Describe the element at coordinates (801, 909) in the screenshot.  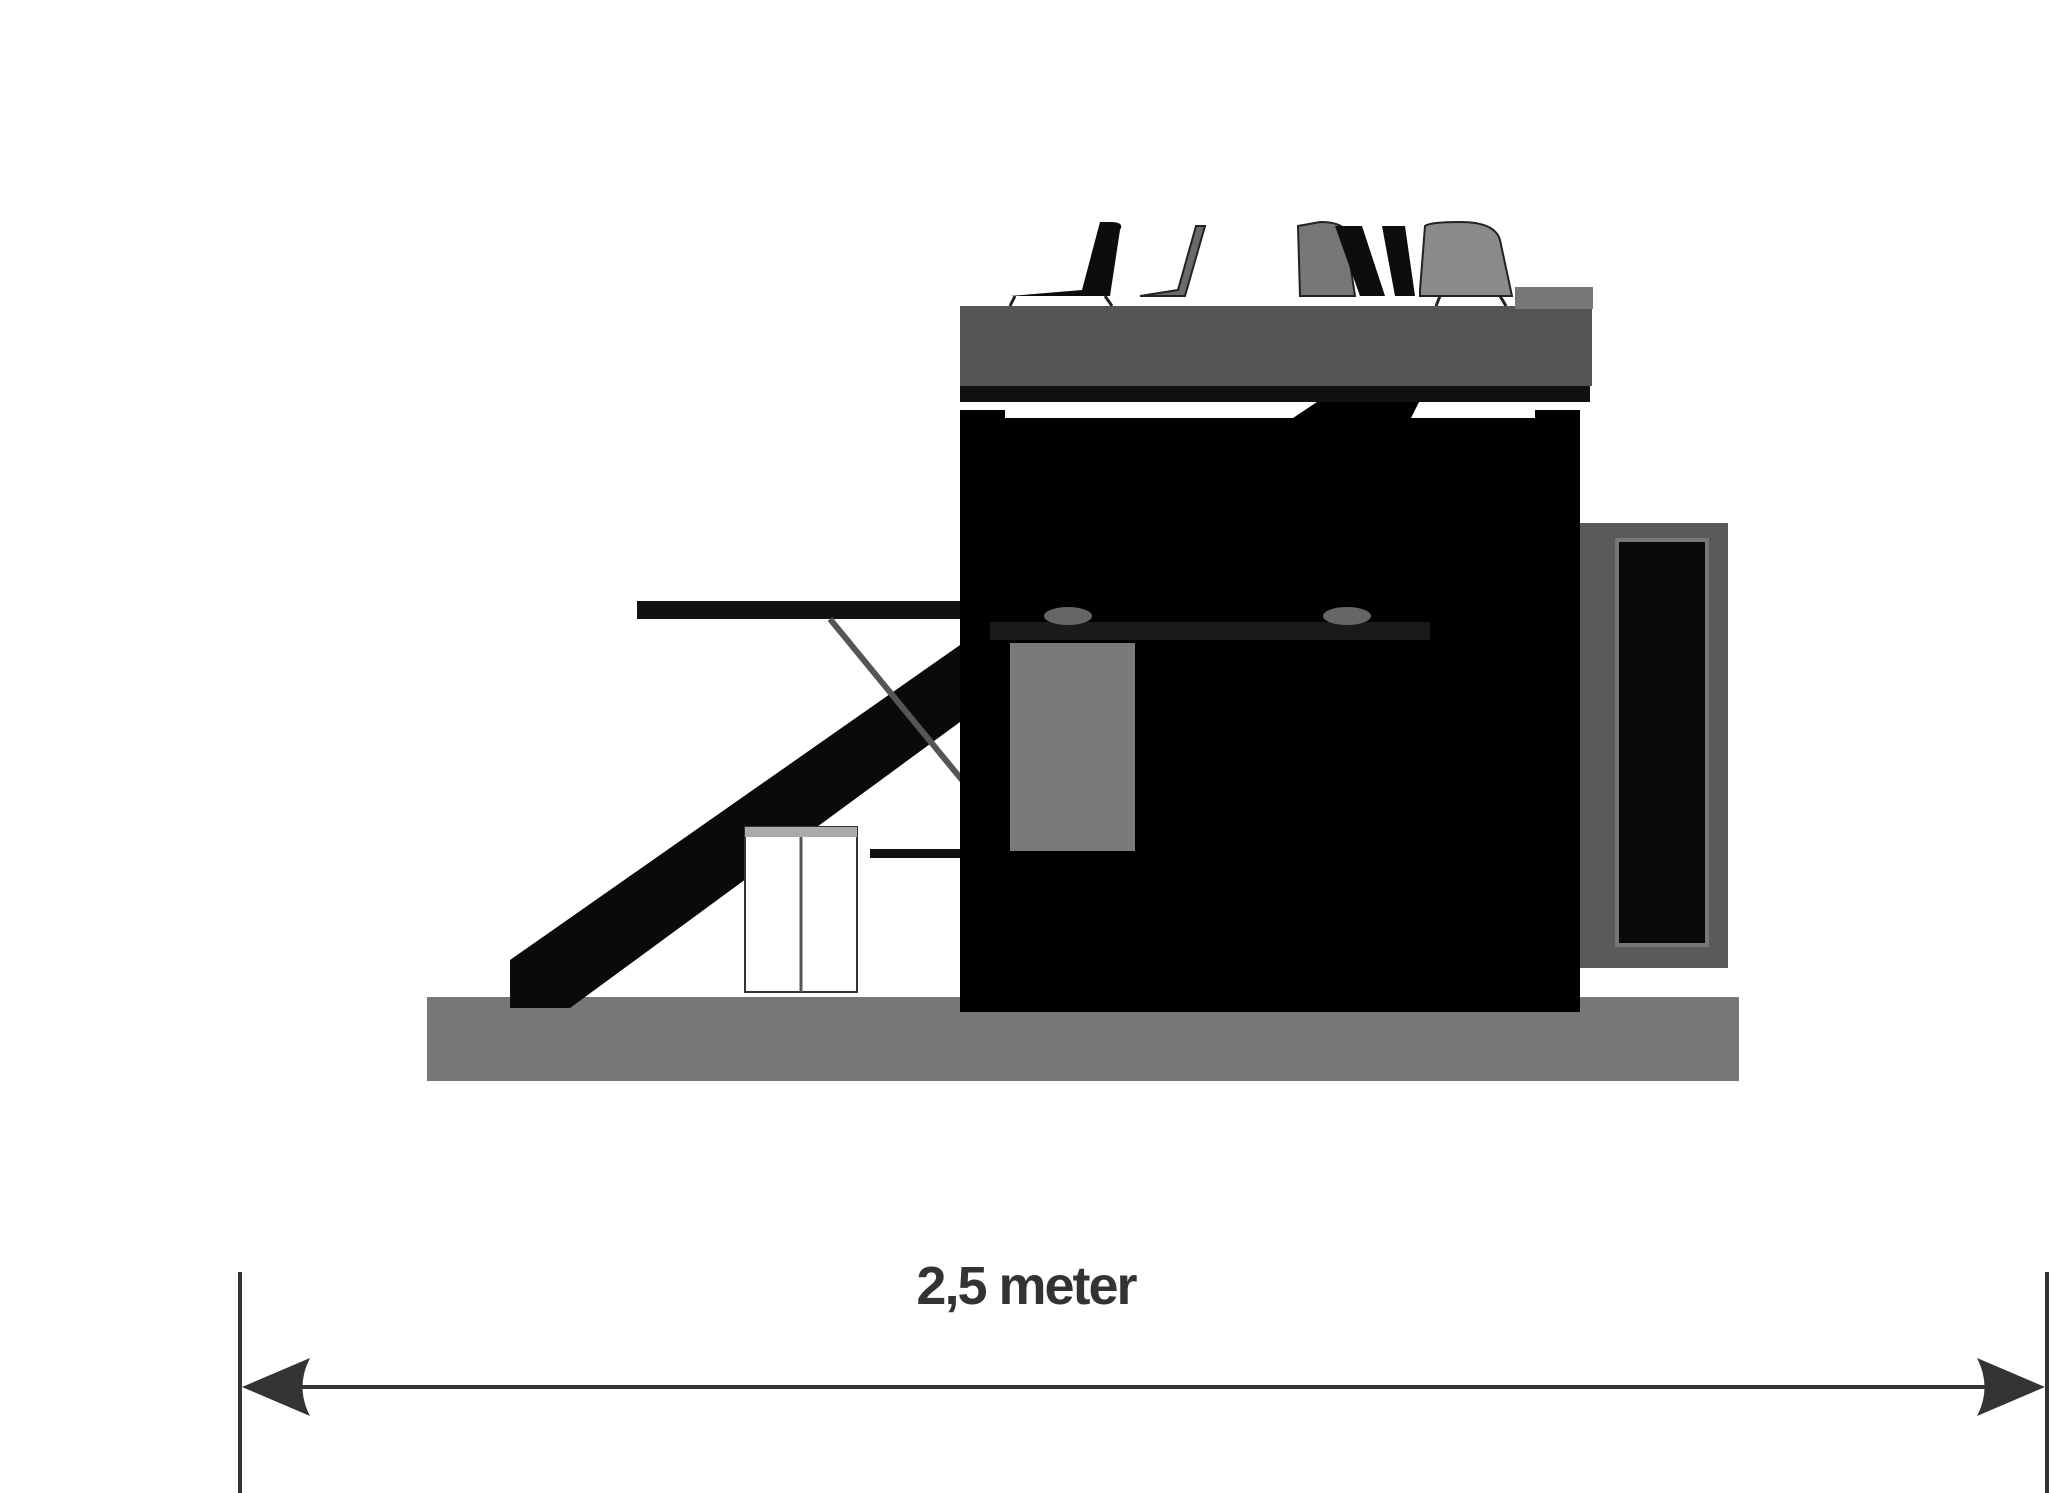
I see `bar-stool` at that location.